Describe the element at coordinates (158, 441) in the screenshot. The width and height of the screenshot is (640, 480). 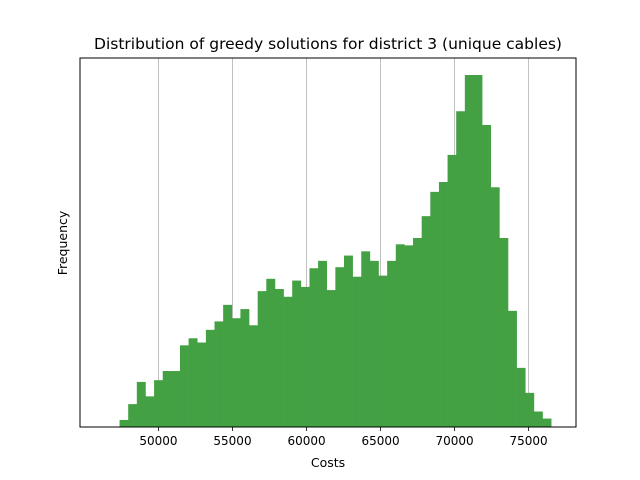
I see `x-tick-label: 50000` at that location.